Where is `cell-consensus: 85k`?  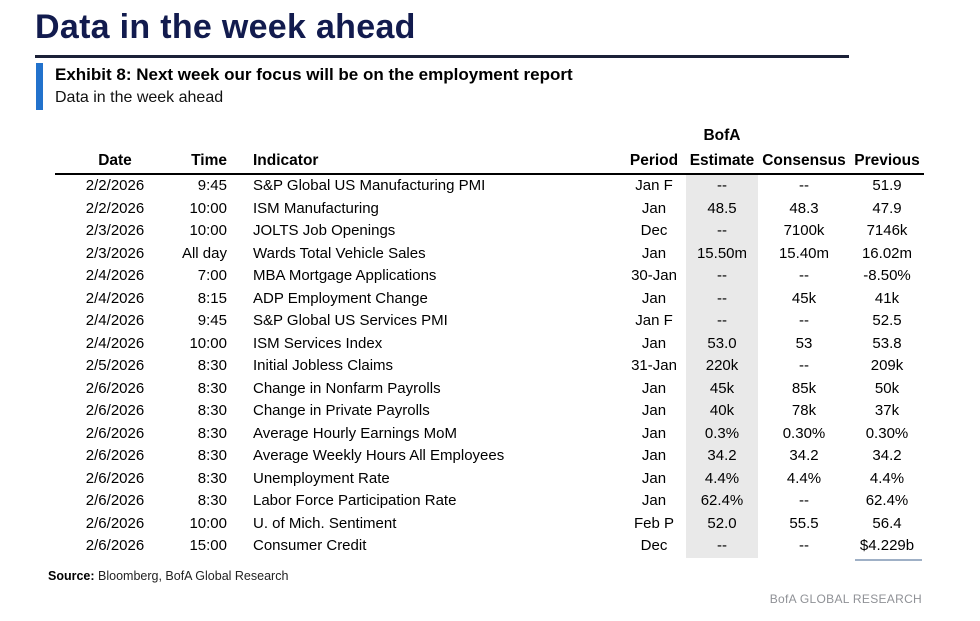
cell-consensus: 85k is located at coordinates (804, 388).